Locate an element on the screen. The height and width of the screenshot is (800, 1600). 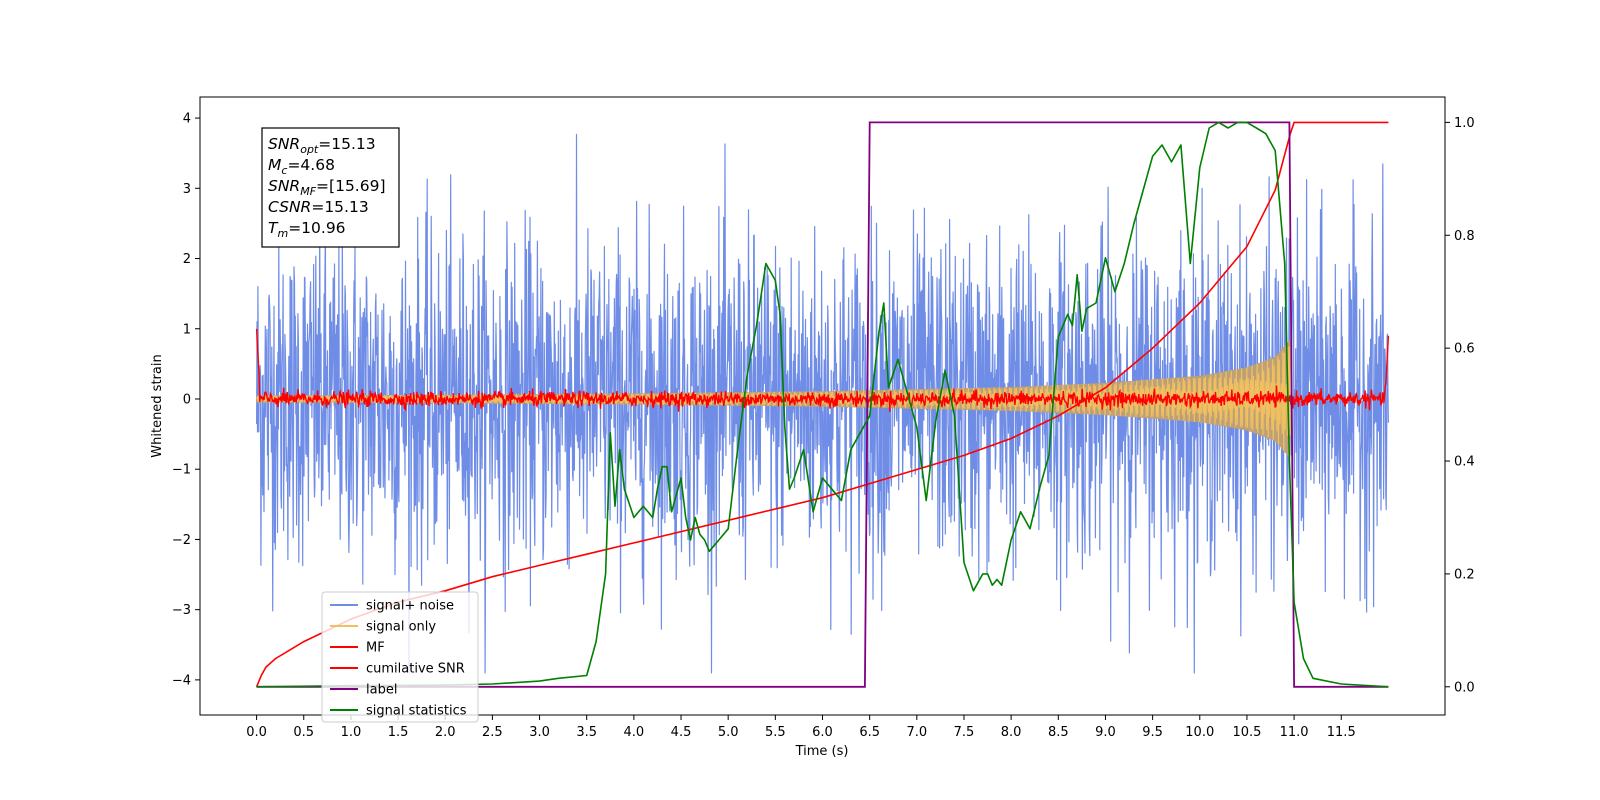
x-tick-label: 3.5 is located at coordinates (586, 732).